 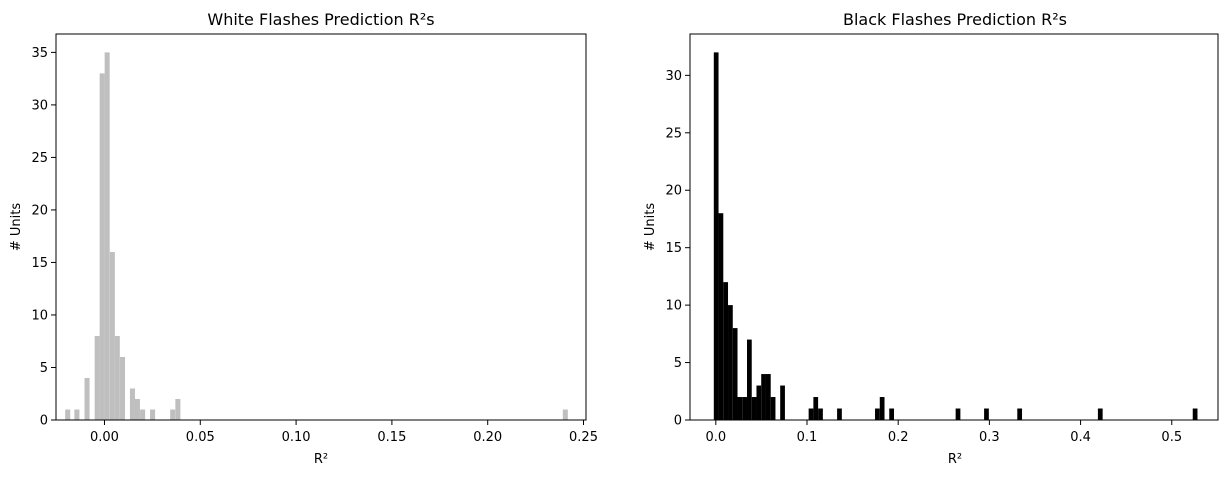 I want to click on x-tick-label: 0.1, so click(x=807, y=437).